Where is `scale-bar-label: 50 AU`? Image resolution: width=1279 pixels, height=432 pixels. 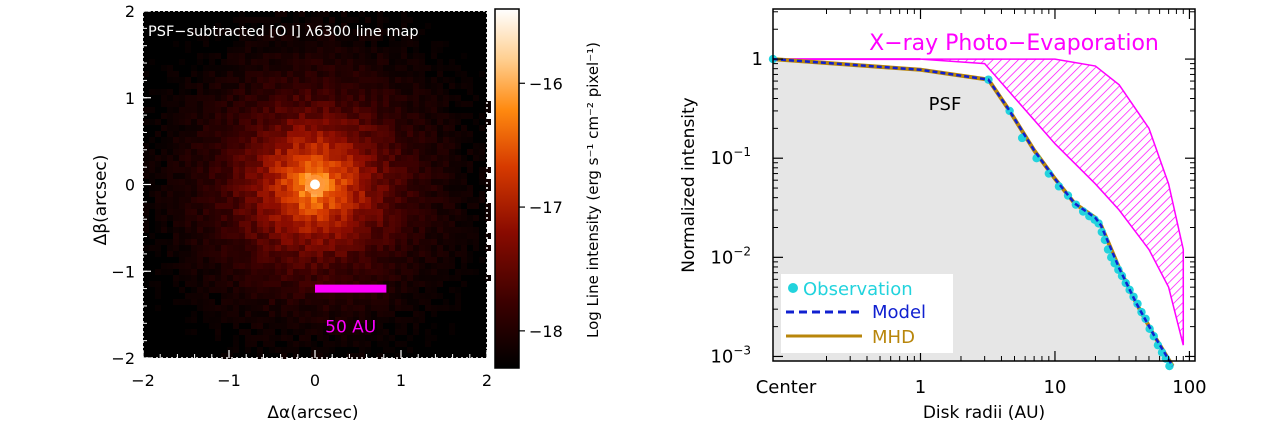 scale-bar-label: 50 AU is located at coordinates (350, 328).